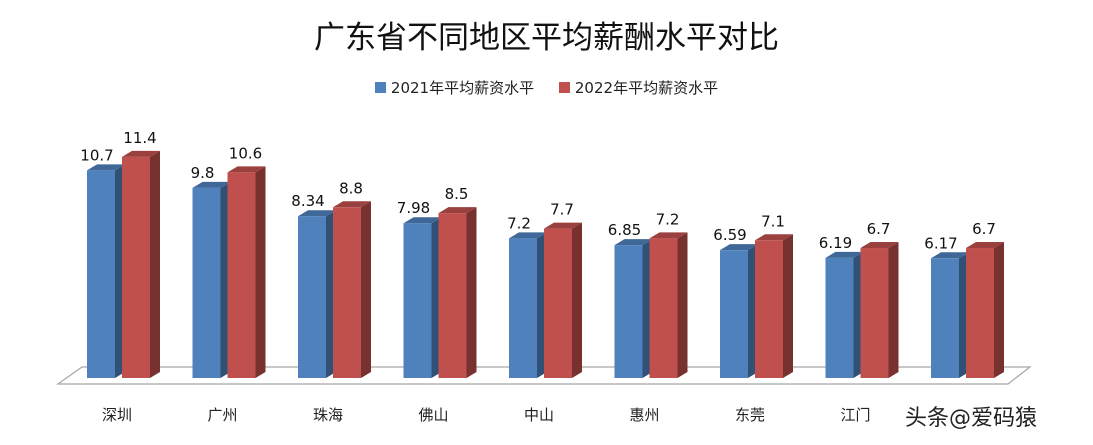 This screenshot has height=445, width=1093. What do you see at coordinates (328, 415) in the screenshot?
I see `x-tick-label: 珠海` at bounding box center [328, 415].